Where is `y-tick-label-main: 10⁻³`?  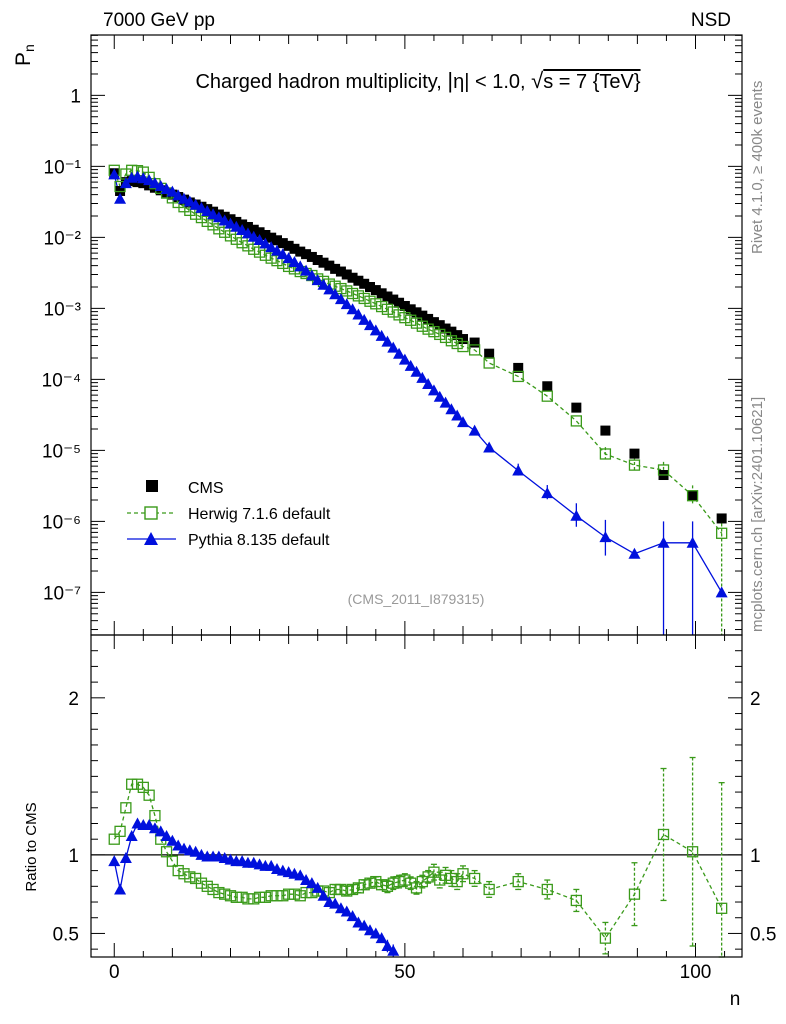
y-tick-label-main: 10⁻³ is located at coordinates (63, 309).